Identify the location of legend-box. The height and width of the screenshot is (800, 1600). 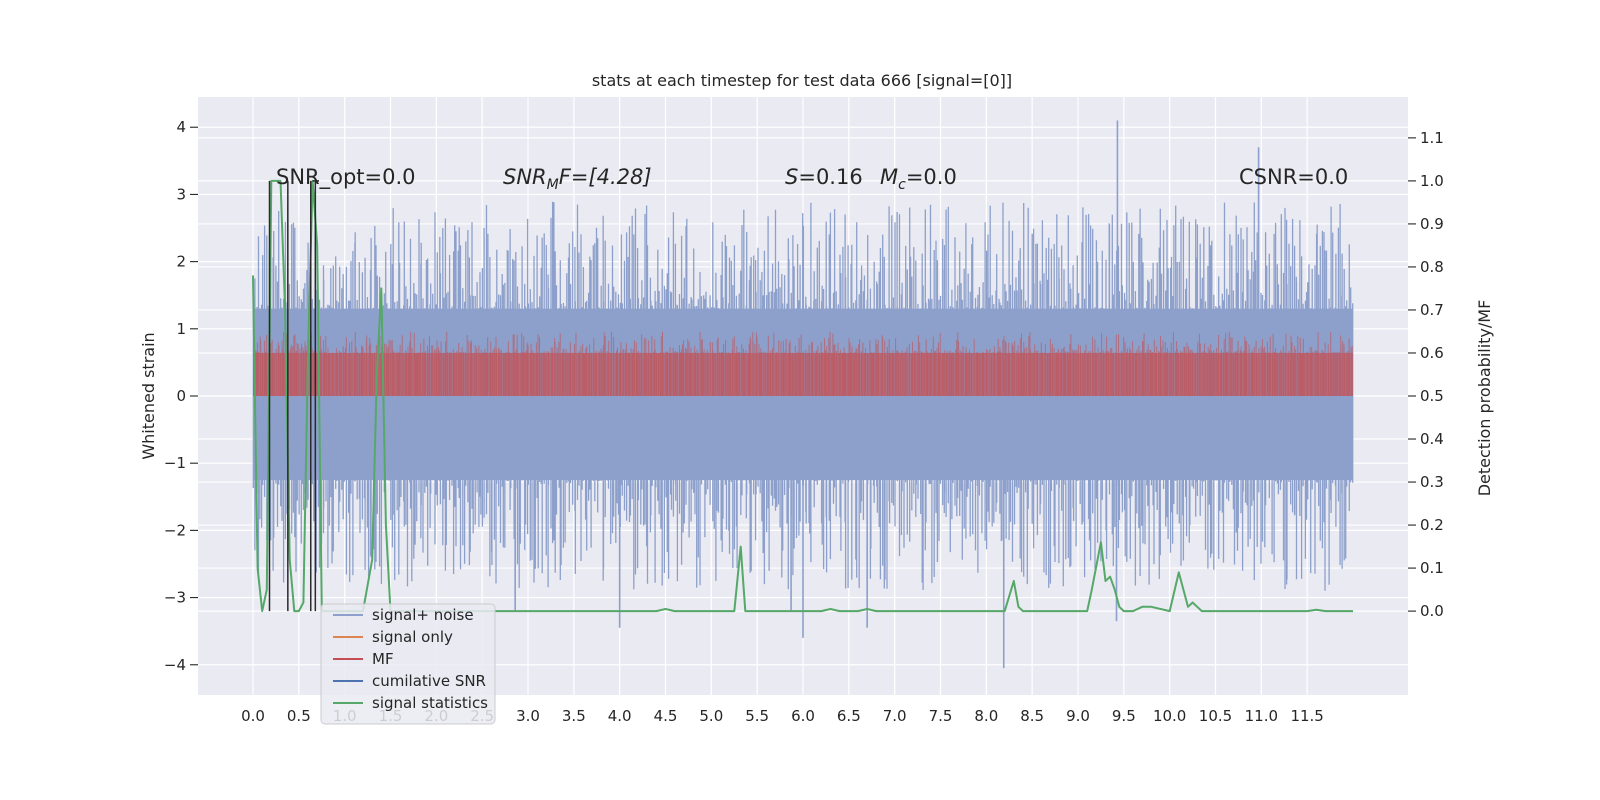
(408, 664).